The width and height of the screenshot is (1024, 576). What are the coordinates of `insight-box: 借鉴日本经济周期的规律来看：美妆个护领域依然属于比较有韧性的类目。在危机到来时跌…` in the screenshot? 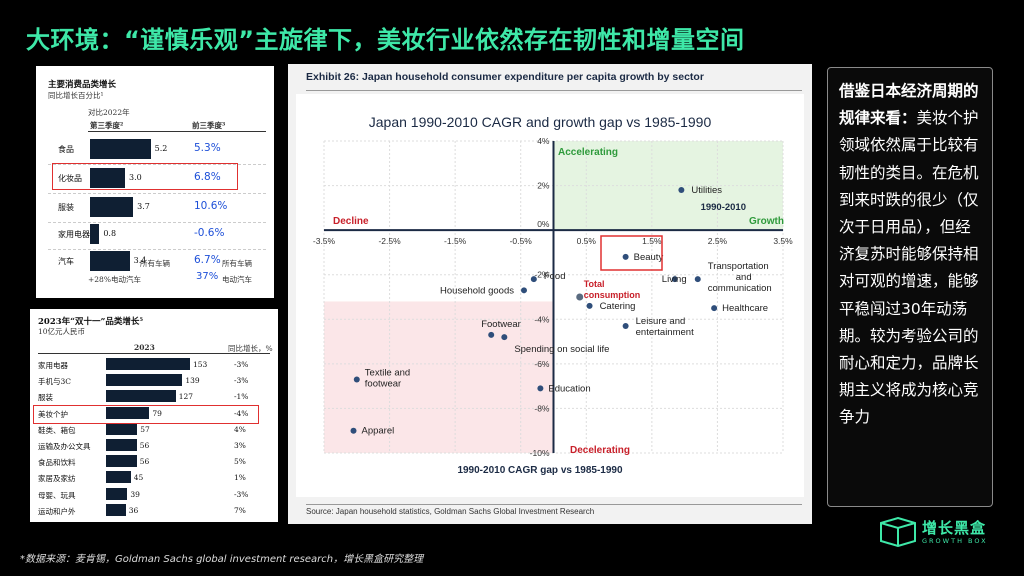 It's located at (910, 287).